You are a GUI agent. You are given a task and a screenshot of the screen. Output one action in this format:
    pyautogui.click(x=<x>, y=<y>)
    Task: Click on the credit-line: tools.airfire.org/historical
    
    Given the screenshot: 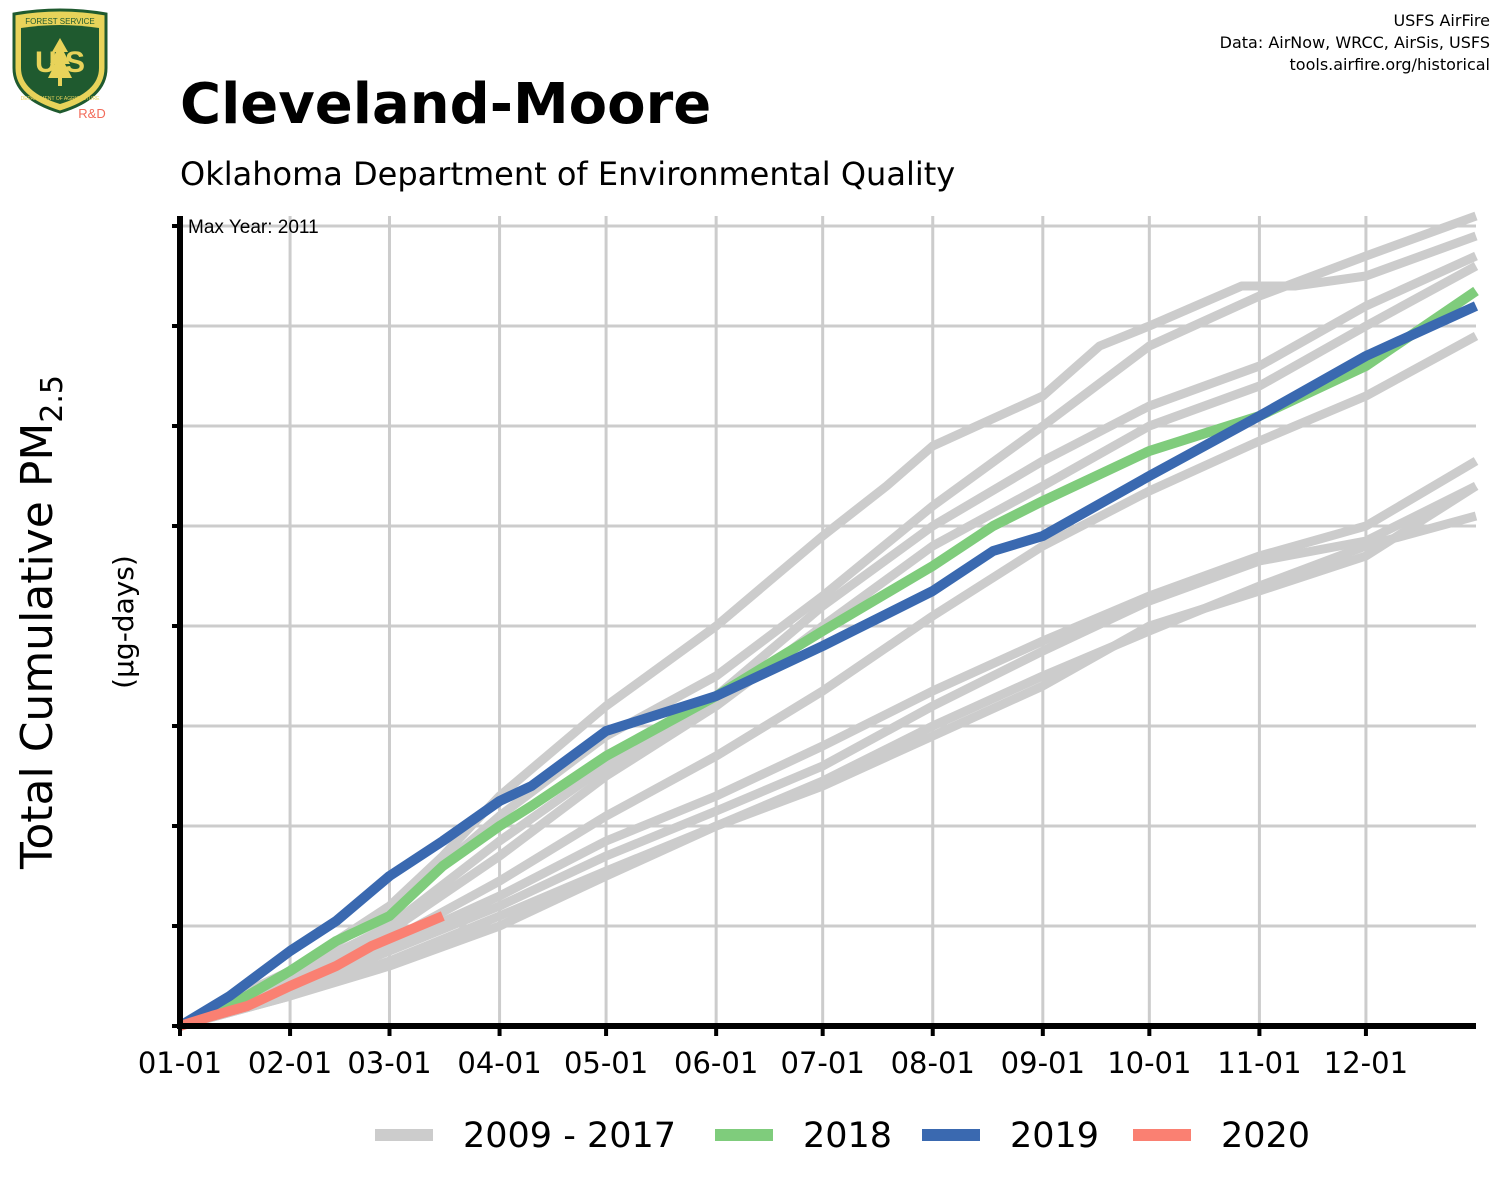 What is the action you would take?
    pyautogui.click(x=1389, y=64)
    